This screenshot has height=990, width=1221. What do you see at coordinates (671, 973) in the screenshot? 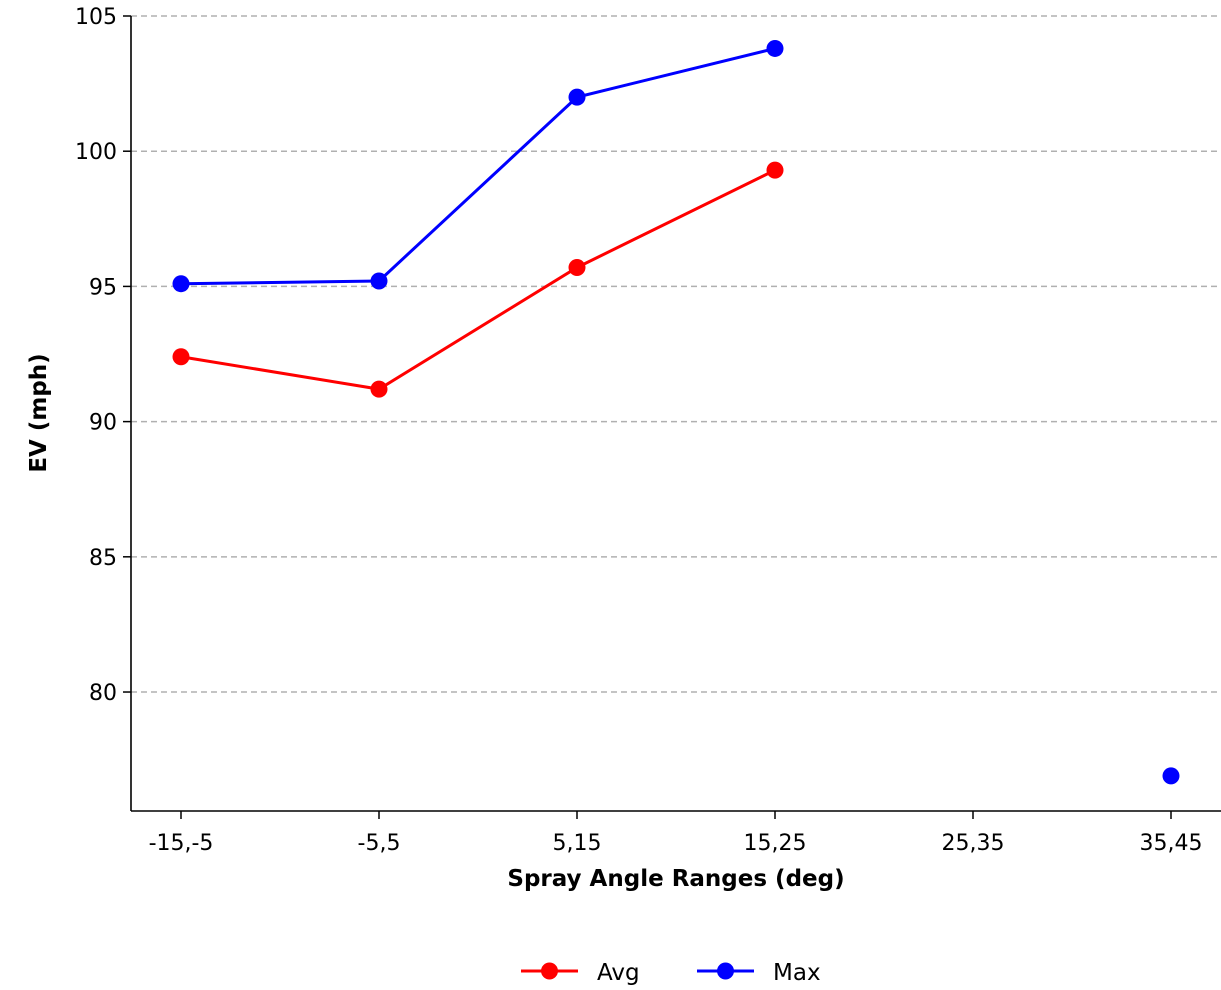
I see `legend: Avg Max` at bounding box center [671, 973].